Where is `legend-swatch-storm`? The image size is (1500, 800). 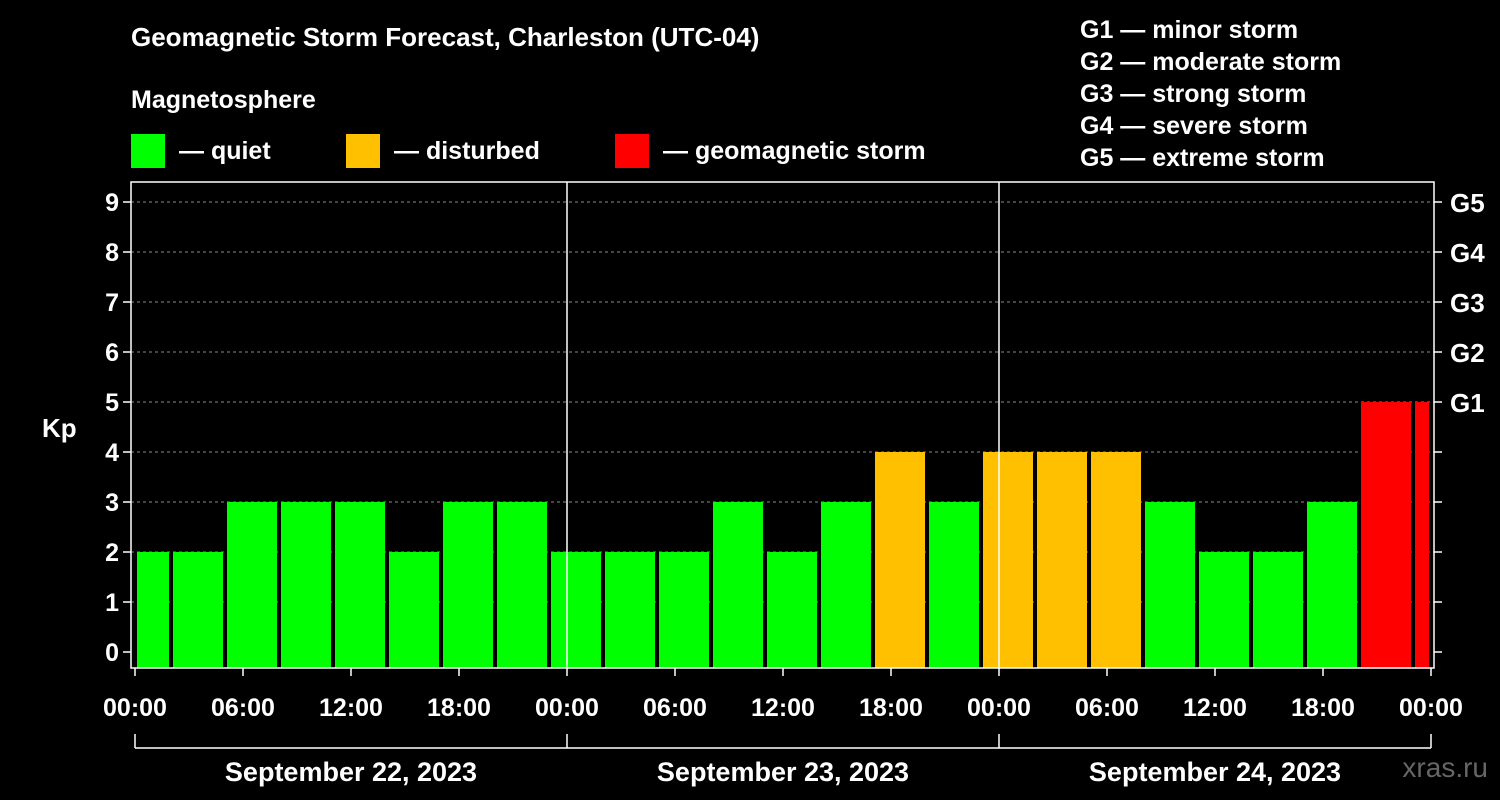 legend-swatch-storm is located at coordinates (632, 151).